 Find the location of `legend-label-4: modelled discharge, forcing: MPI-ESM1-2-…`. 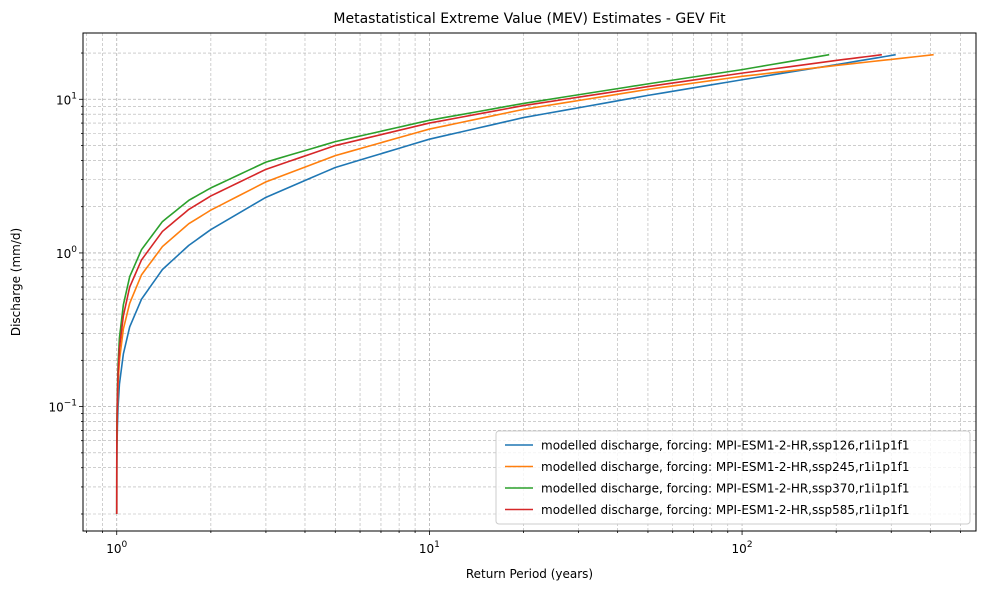

legend-label-4: modelled discharge, forcing: MPI-ESM1-2-… is located at coordinates (725, 510).